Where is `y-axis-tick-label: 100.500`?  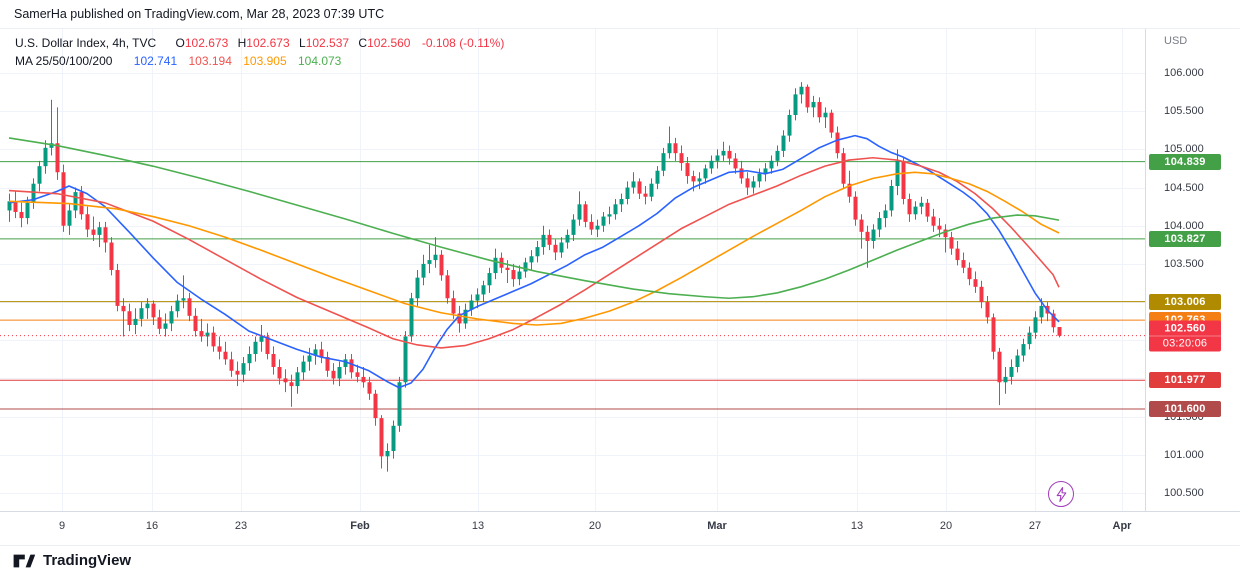
y-axis-tick-label: 100.500 is located at coordinates (1184, 492).